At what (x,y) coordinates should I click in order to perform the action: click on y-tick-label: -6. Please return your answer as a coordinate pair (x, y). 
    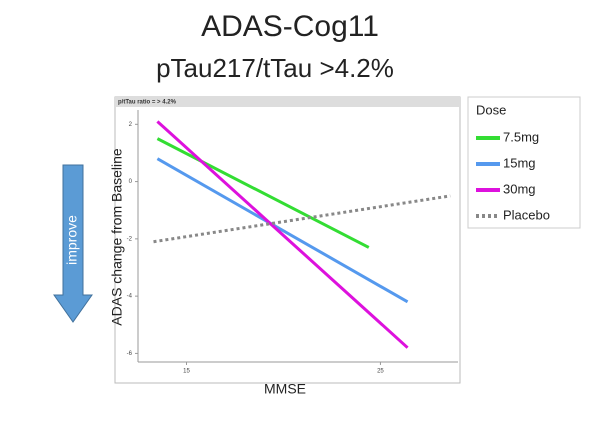
    Looking at the image, I should click on (130, 354).